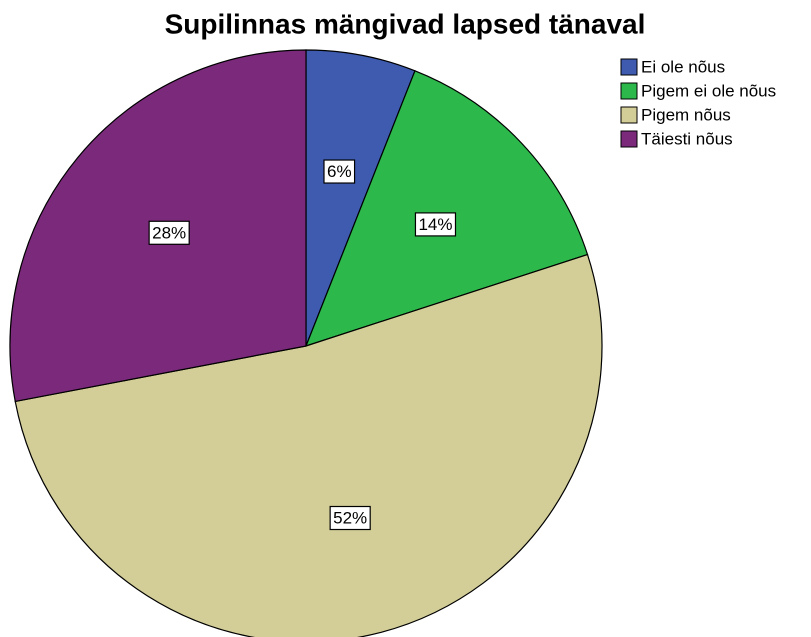 This screenshot has width=811, height=637. I want to click on legend-label: Täiesti nõus, so click(687, 138).